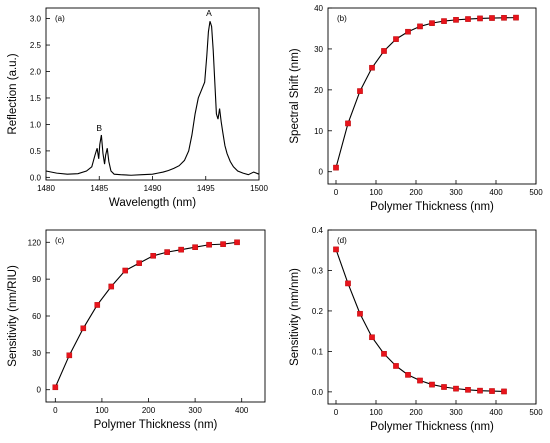 The height and width of the screenshot is (443, 550). What do you see at coordinates (36, 45) in the screenshot?
I see `y-tick-label: 2.5` at bounding box center [36, 45].